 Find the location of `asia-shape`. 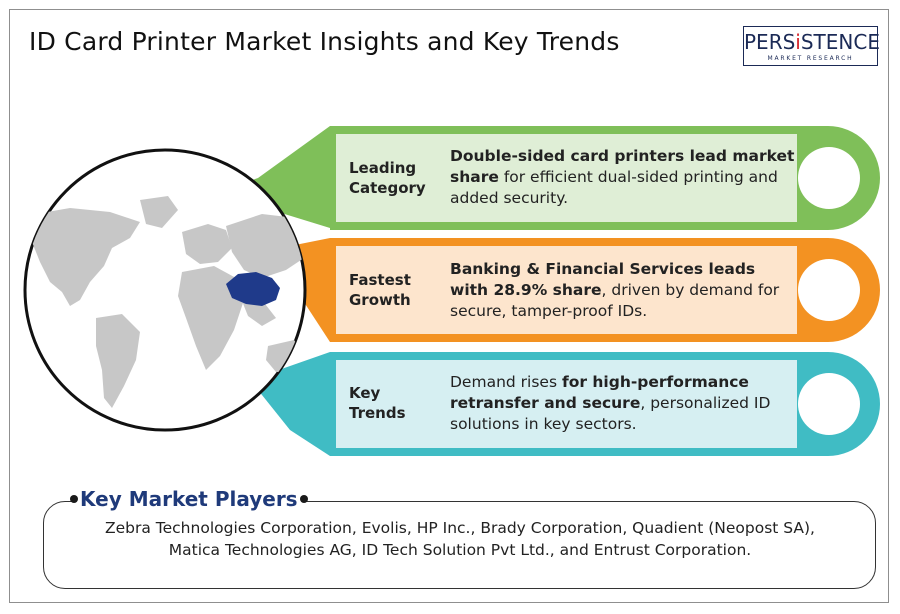

asia-shape is located at coordinates (265, 246).